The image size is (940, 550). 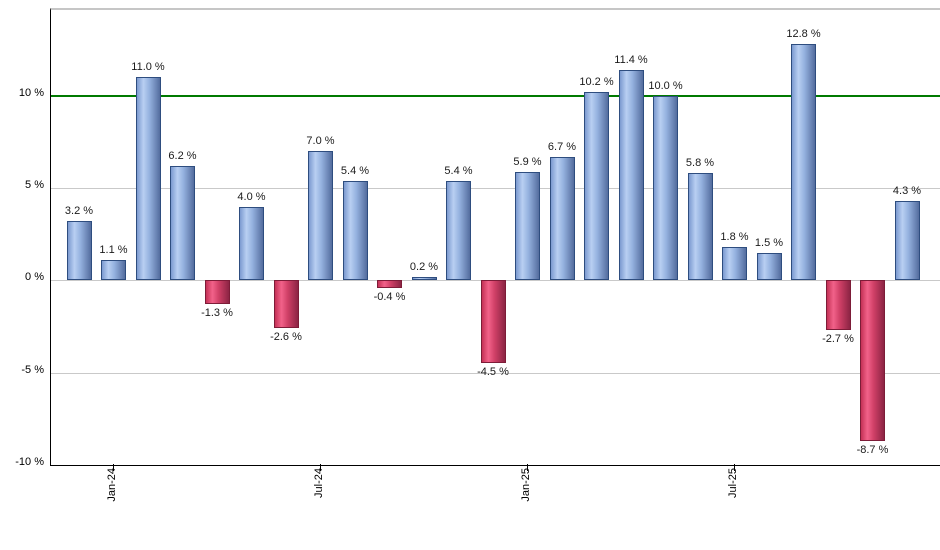 I want to click on bar-value-label: 5.8 %, so click(x=700, y=163).